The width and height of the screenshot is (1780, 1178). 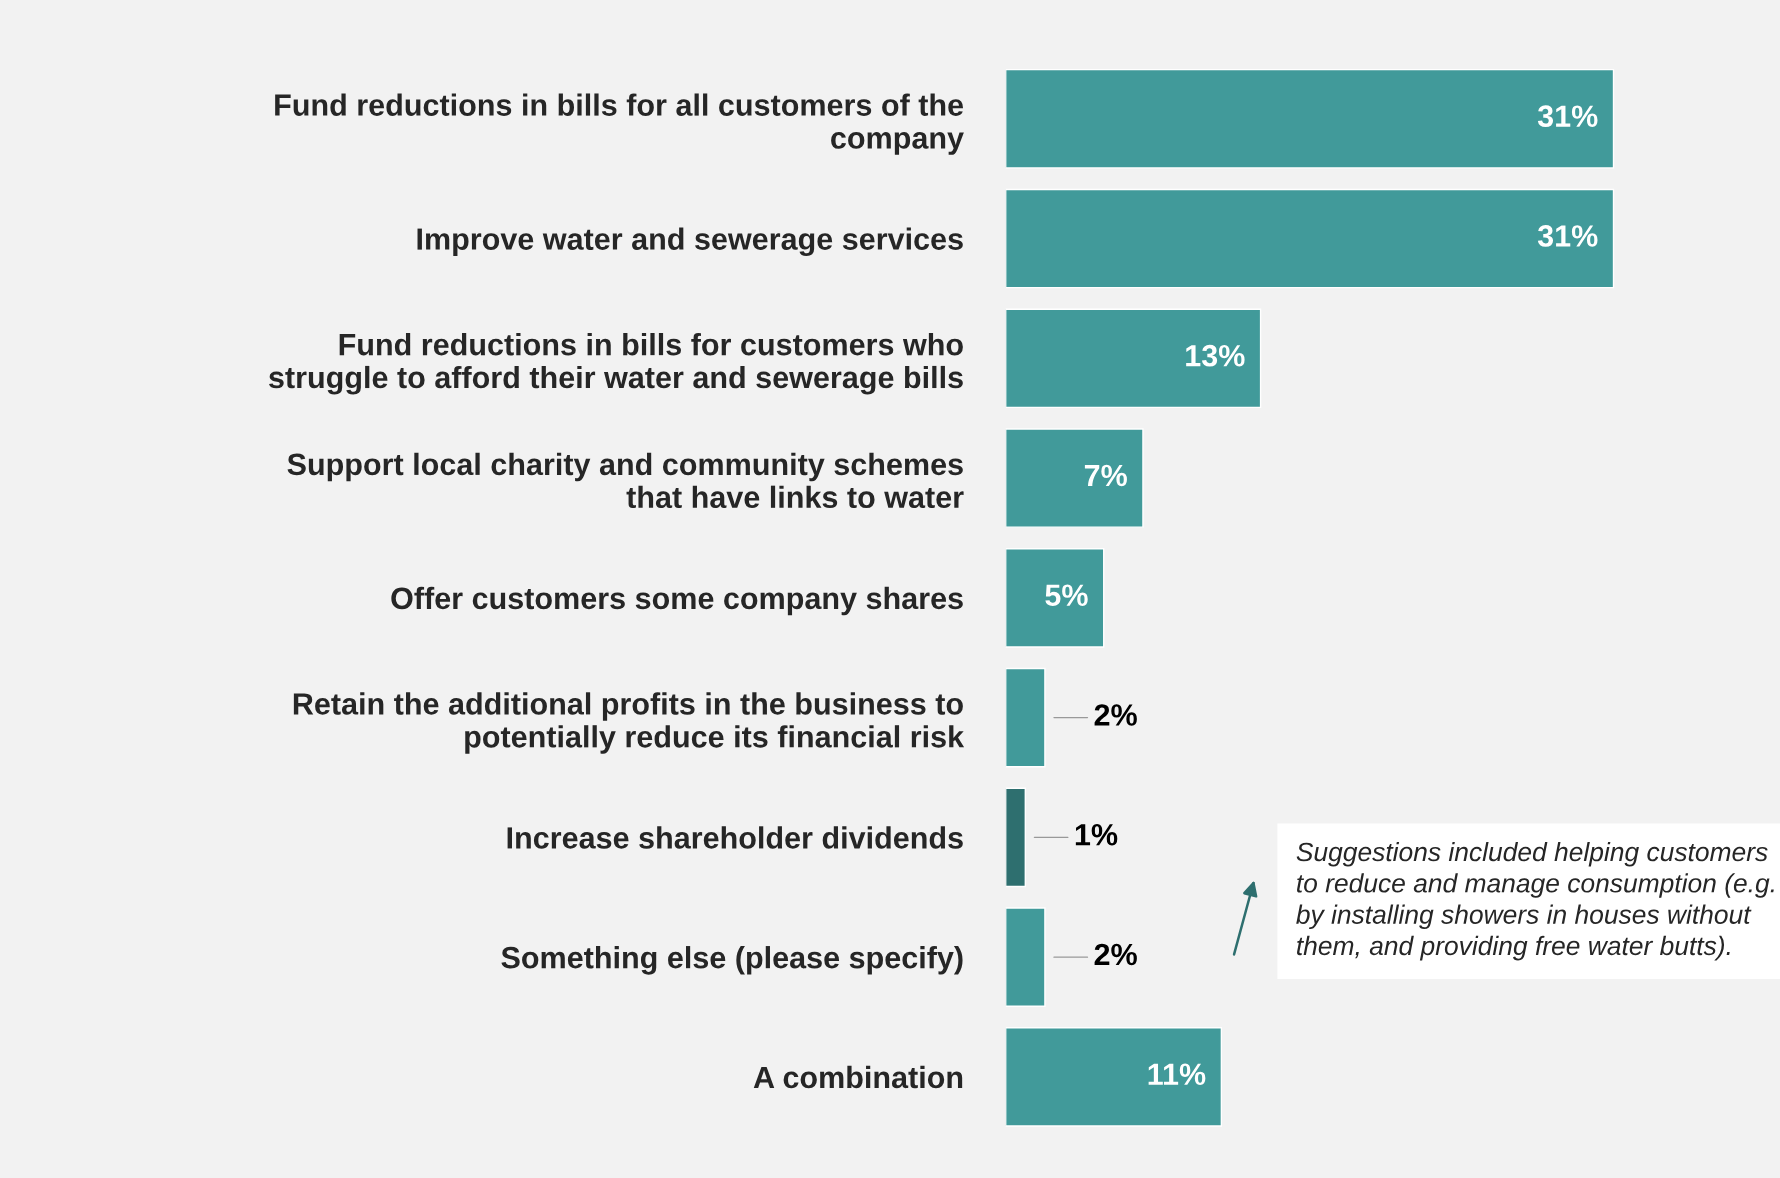 I want to click on data-label: 5%, so click(x=1066, y=595).